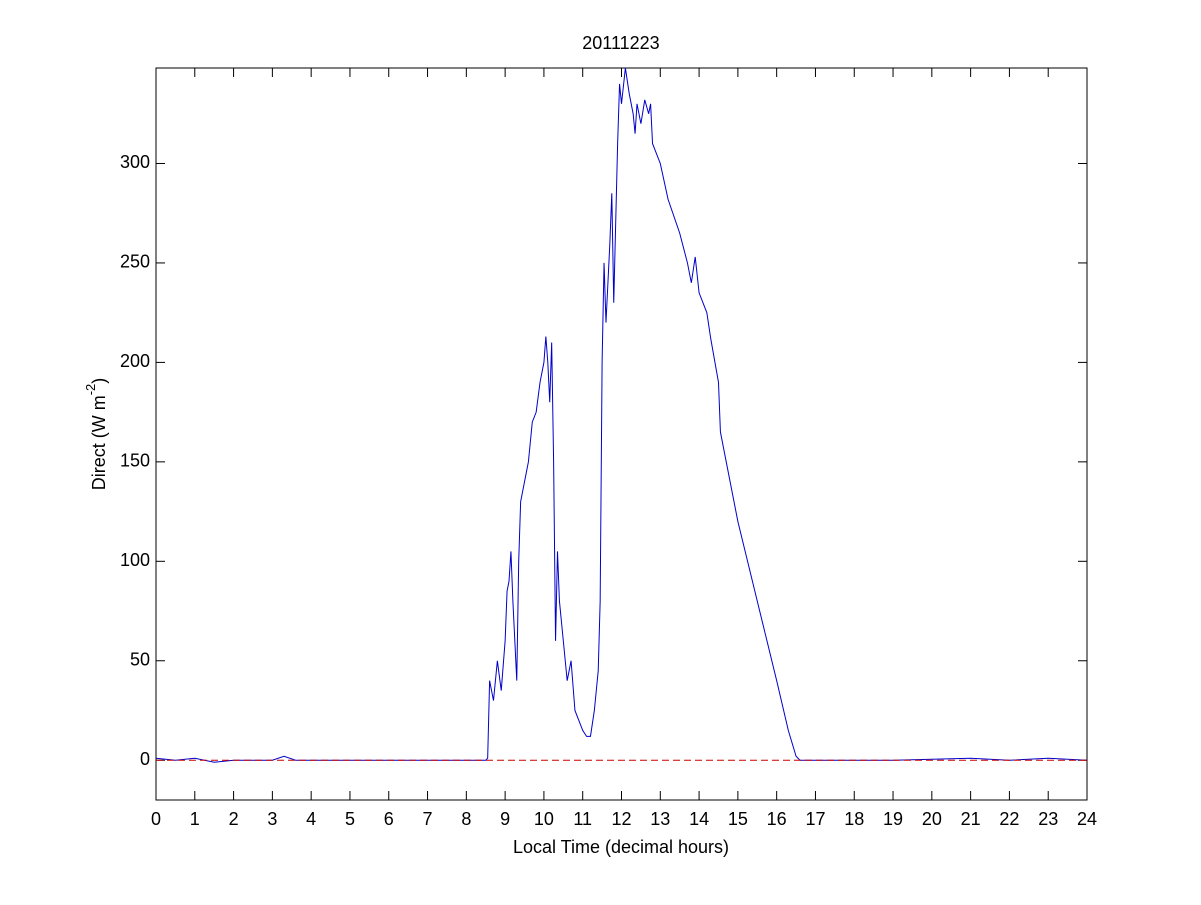  What do you see at coordinates (311, 819) in the screenshot?
I see `x-tick-label: 4` at bounding box center [311, 819].